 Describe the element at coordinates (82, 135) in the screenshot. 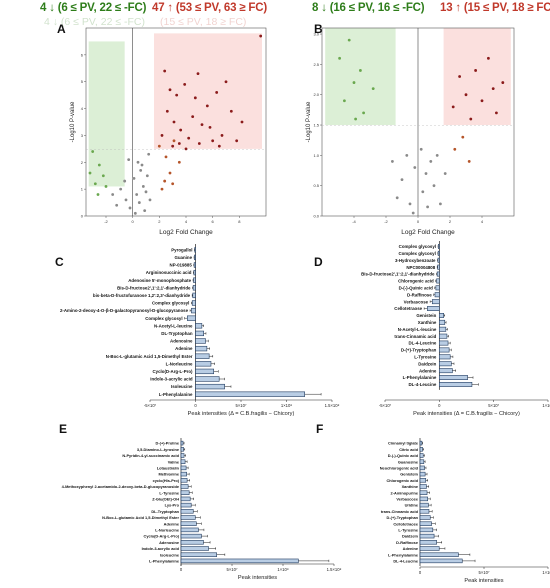

I see `volcano-a-ytick-label: 3` at that location.